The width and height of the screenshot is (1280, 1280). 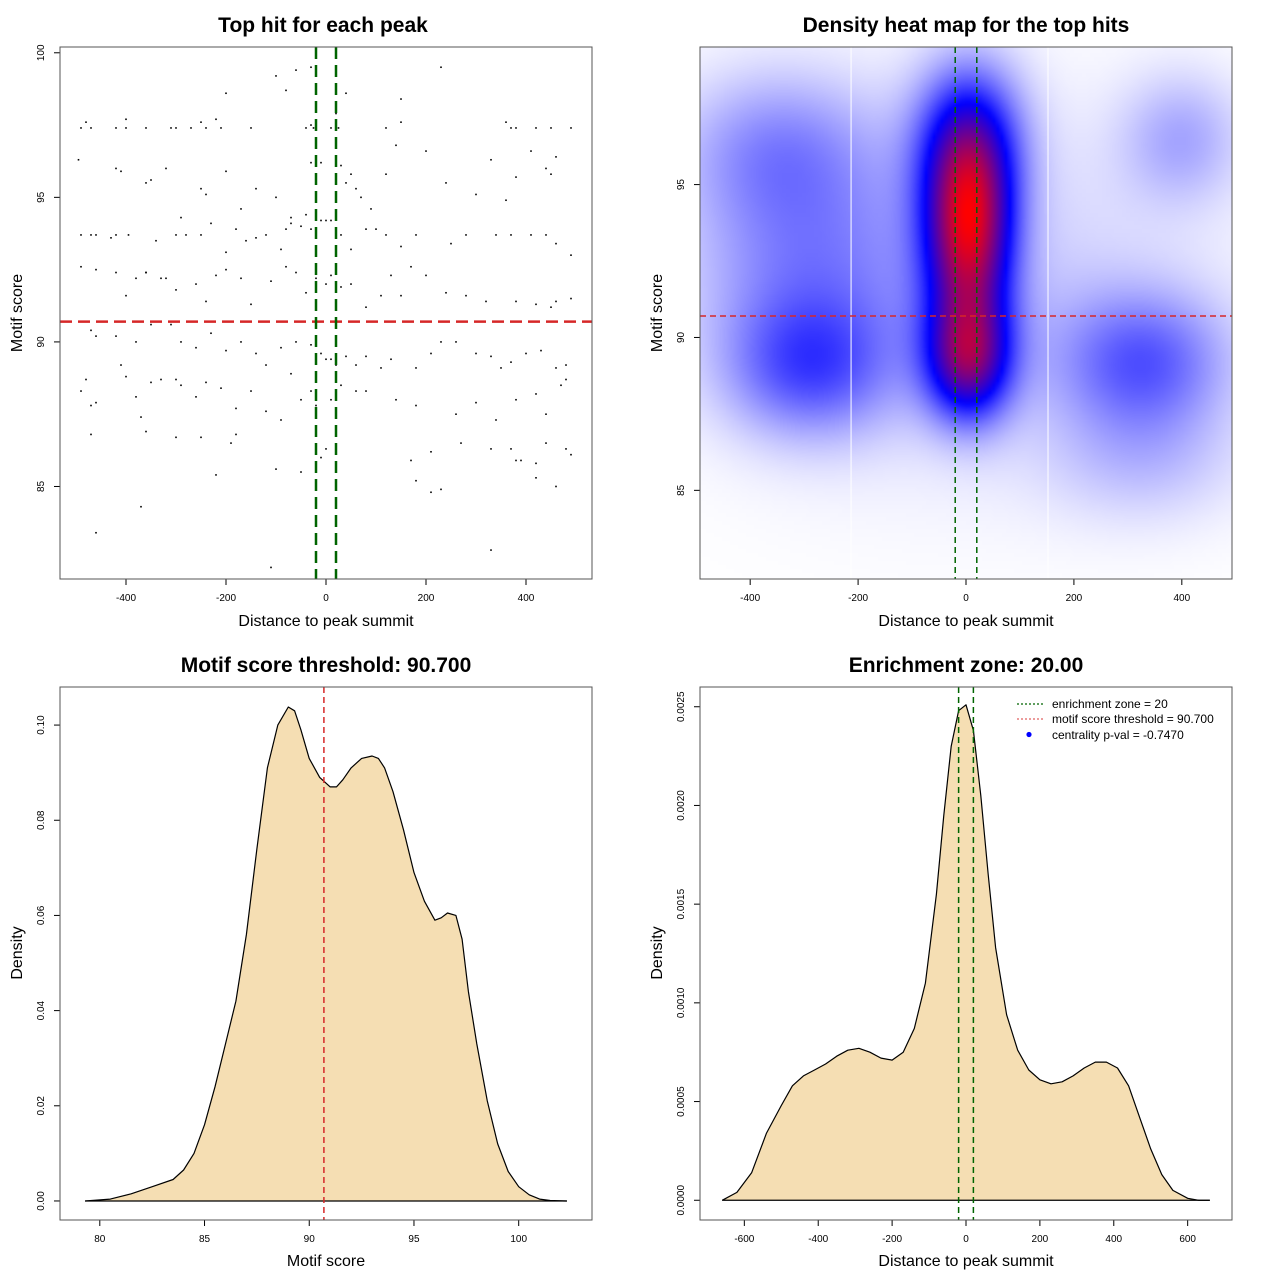 I want to click on x-tick-label: 400, so click(x=1113, y=1239).